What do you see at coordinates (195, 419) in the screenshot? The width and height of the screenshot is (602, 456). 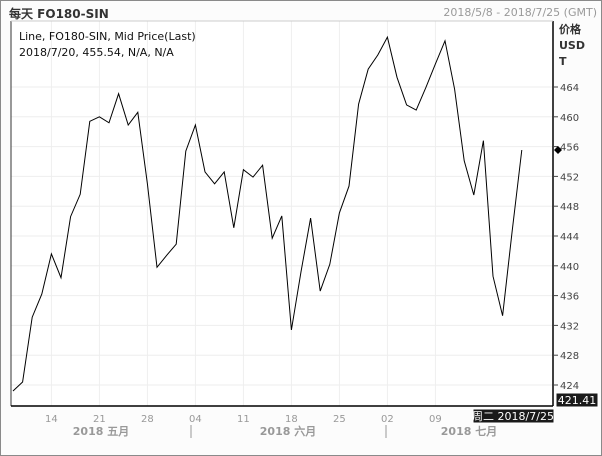 I see `x-tick-label: 04` at bounding box center [195, 419].